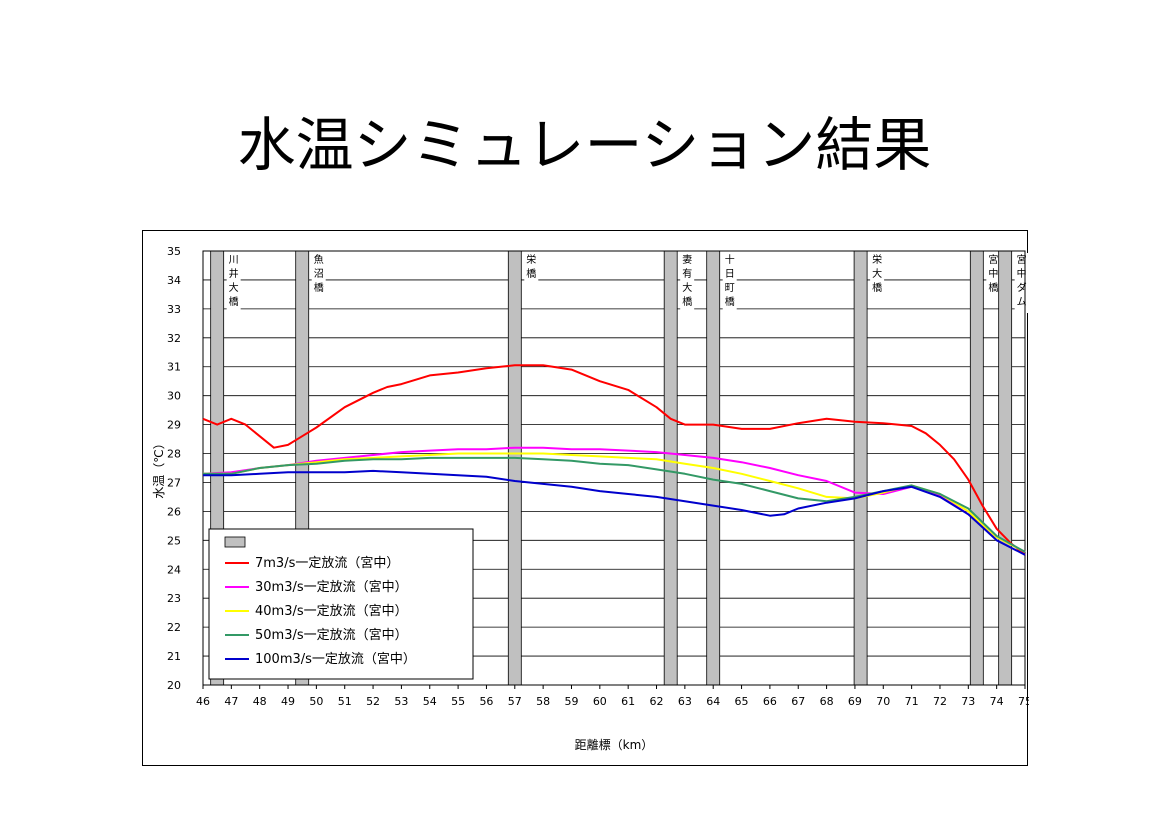  I want to click on x-tick-label: 47, so click(231, 701).